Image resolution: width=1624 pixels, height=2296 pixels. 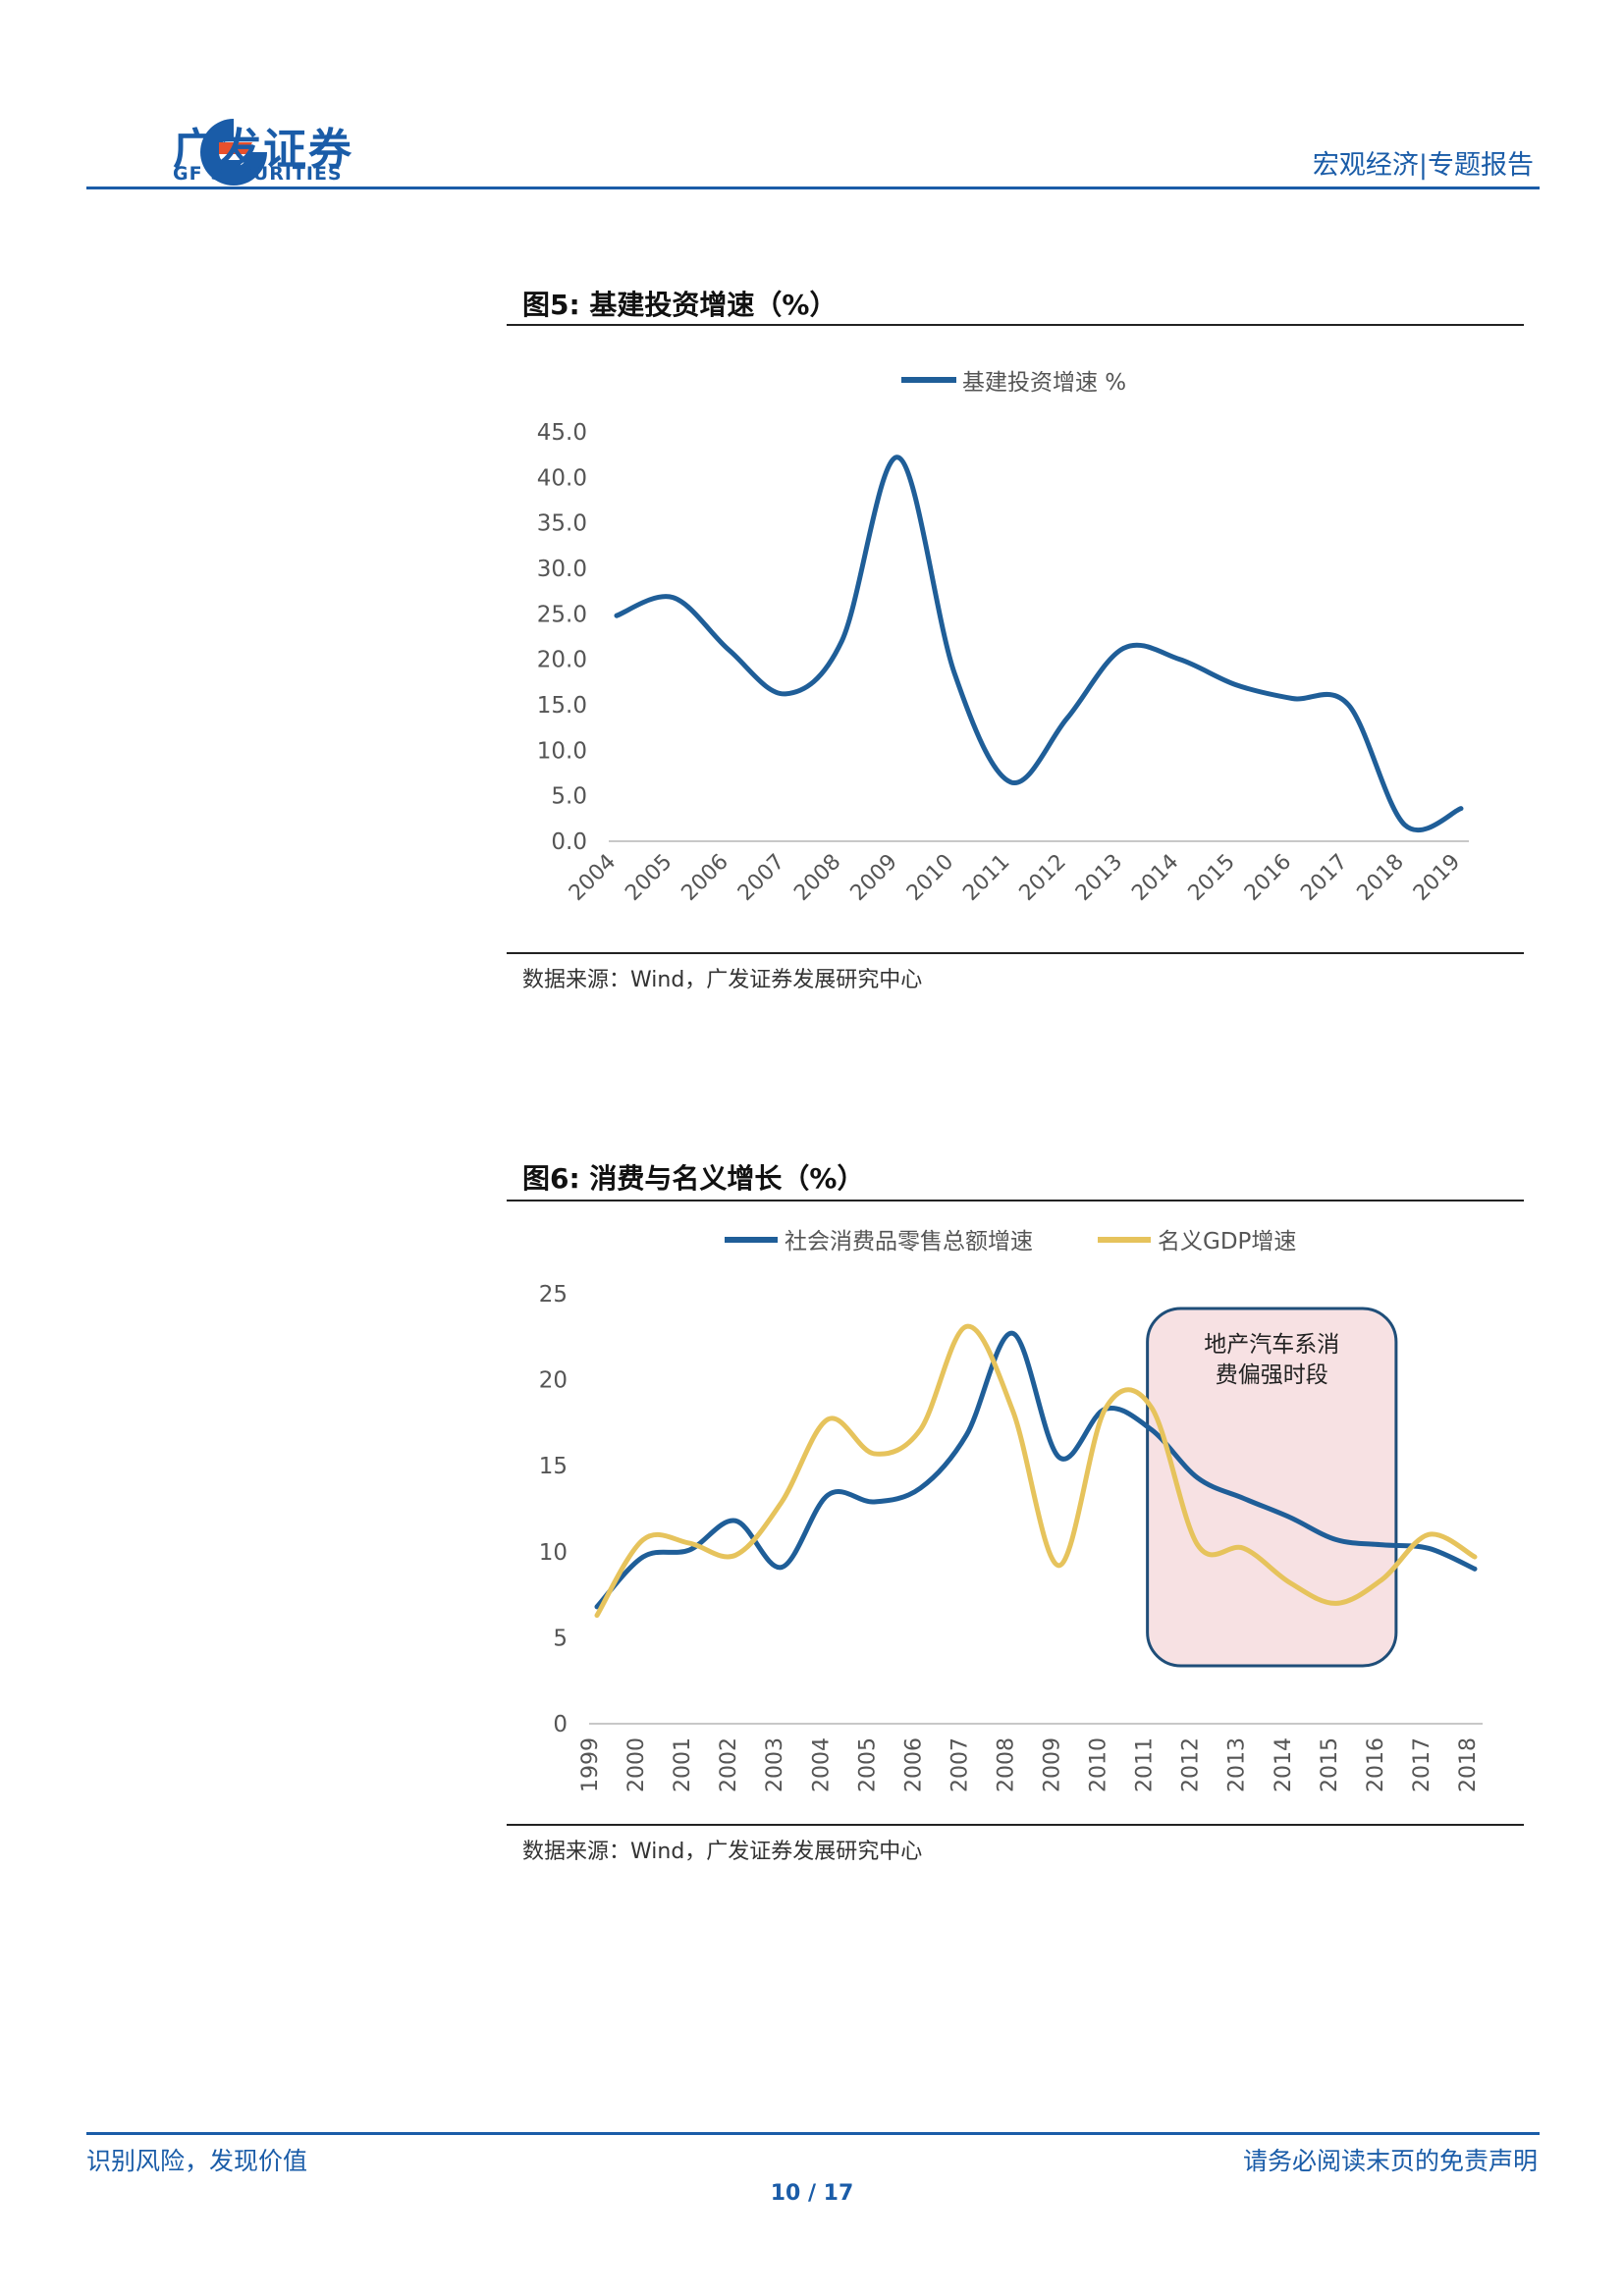 What do you see at coordinates (1437, 878) in the screenshot?
I see `x-tick-label: 2019` at bounding box center [1437, 878].